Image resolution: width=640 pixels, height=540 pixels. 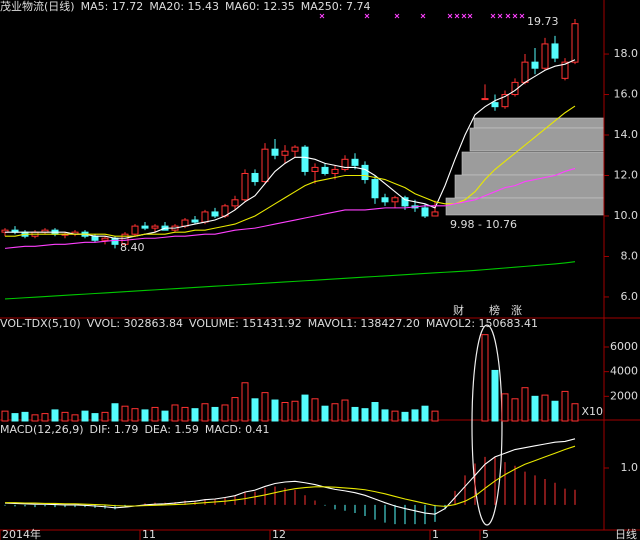 I want to click on header-item: DIF: 1.79, so click(x=114, y=429).